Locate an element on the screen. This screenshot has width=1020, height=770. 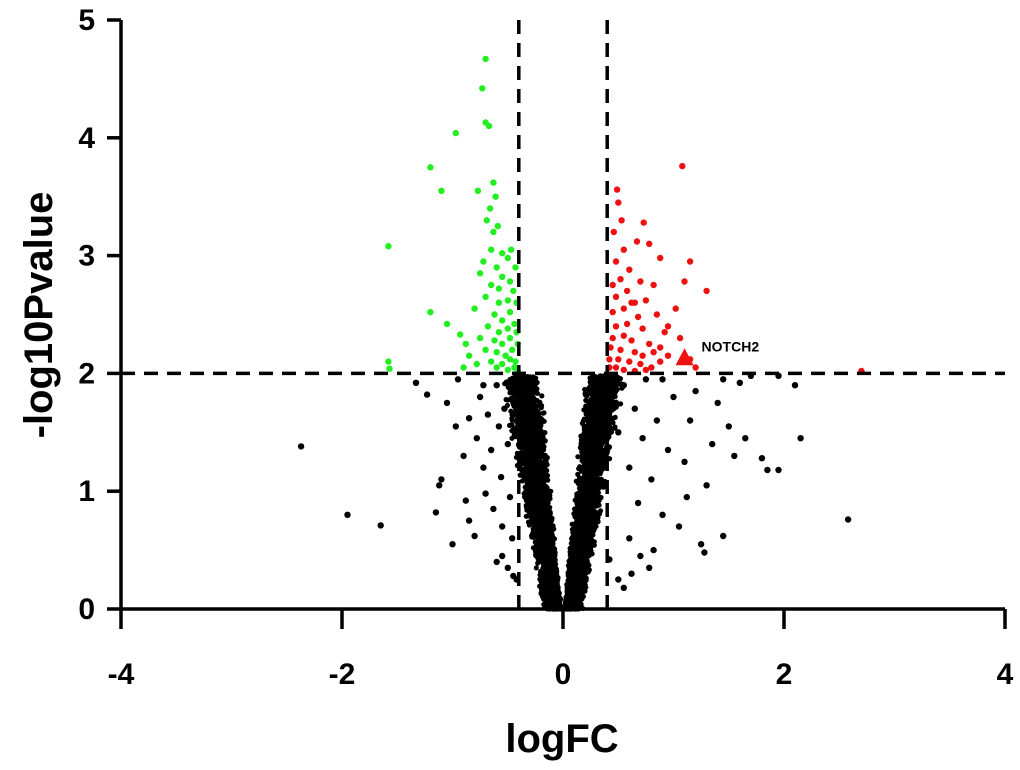
y-axis-title: -log10Pvalue is located at coordinates (39, 315).